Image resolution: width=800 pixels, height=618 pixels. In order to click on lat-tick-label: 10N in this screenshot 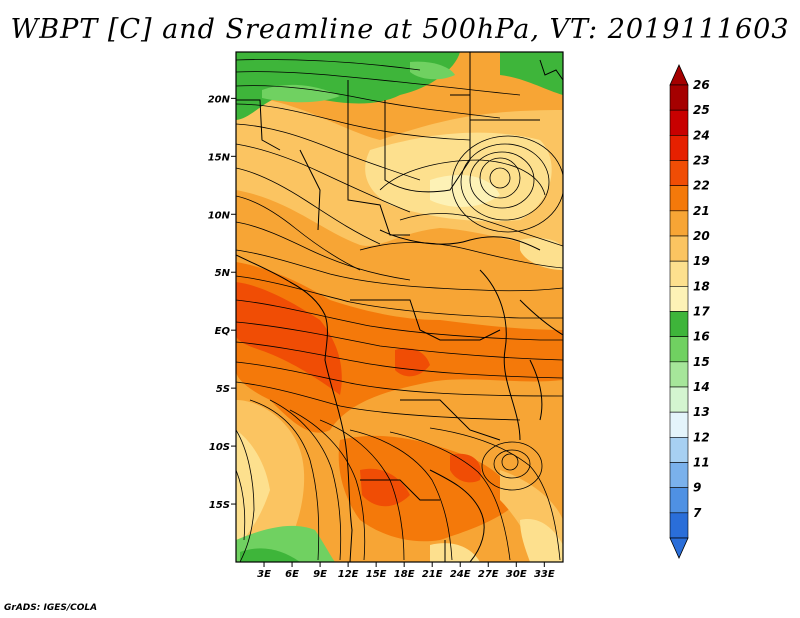, I will do `click(219, 215)`.